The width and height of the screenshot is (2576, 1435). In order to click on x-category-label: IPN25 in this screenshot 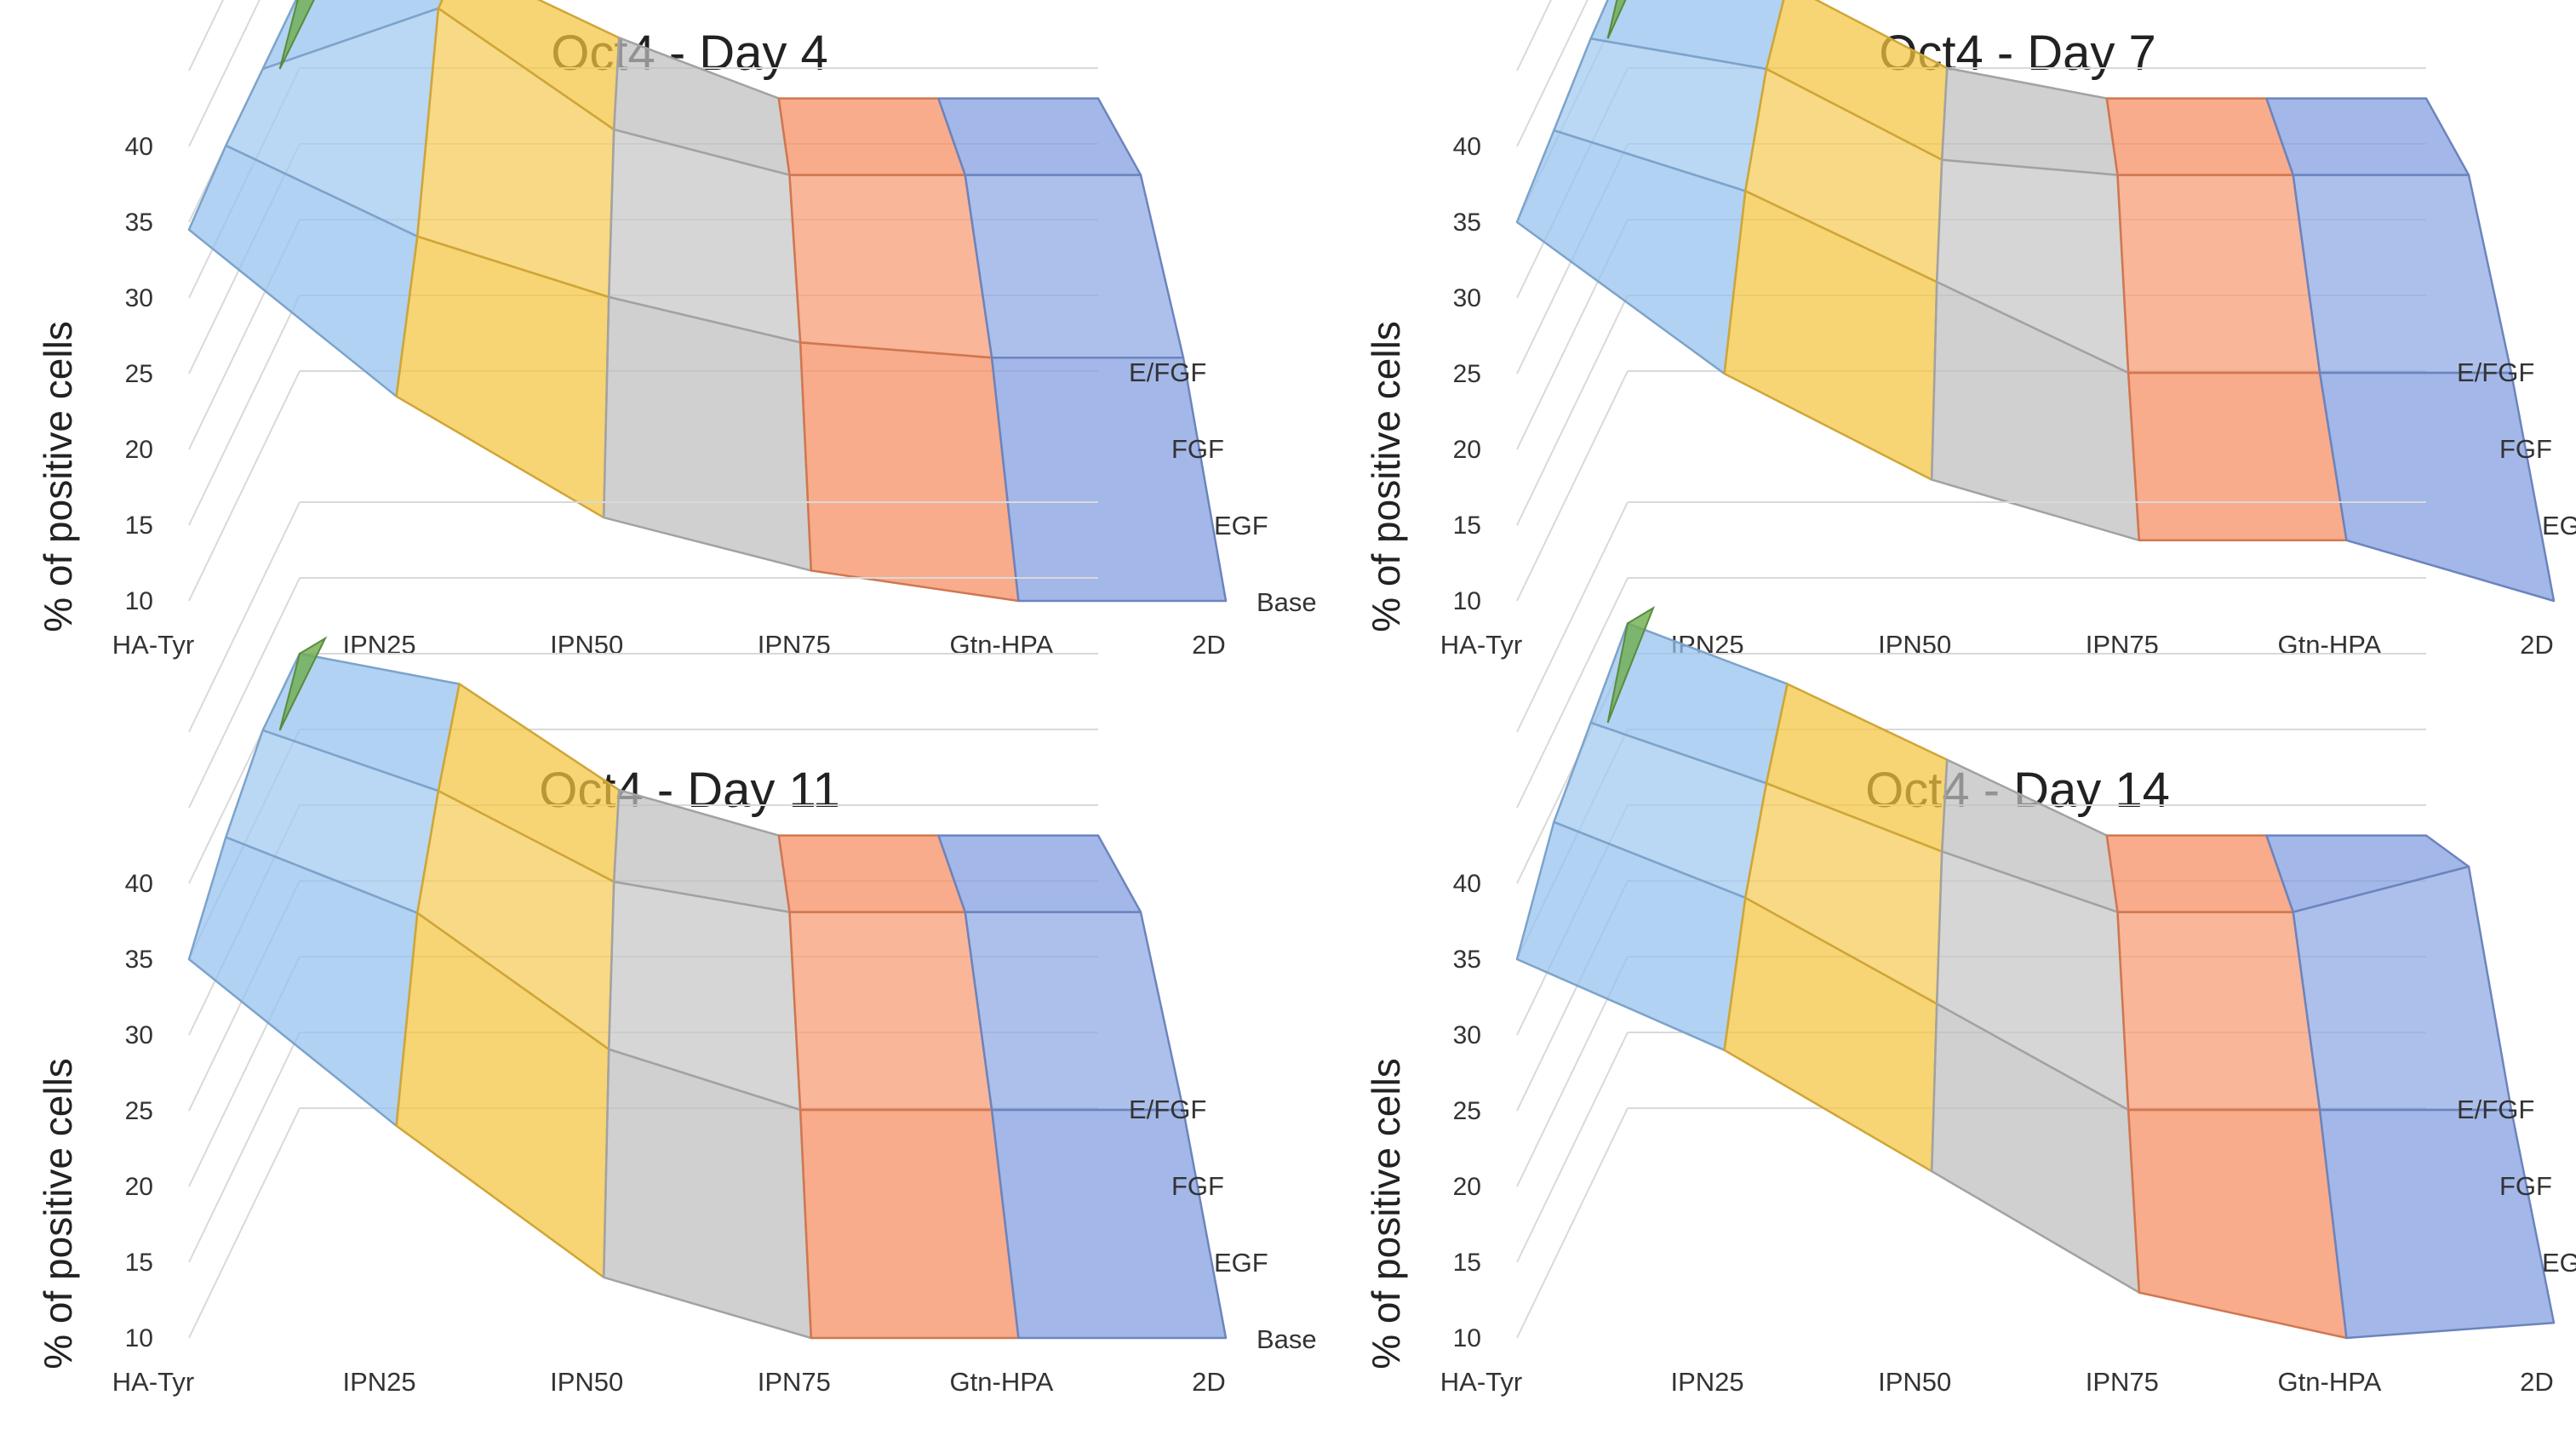, I will do `click(379, 1382)`.